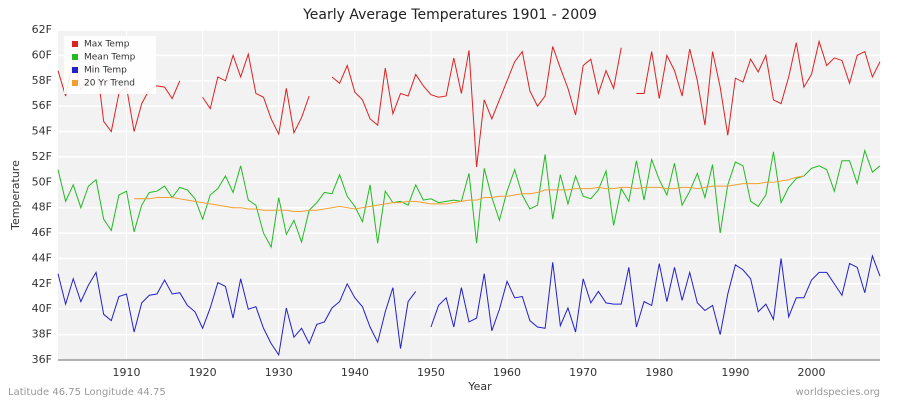 Image resolution: width=900 pixels, height=400 pixels. I want to click on y-tick-label: 58F, so click(42, 80).